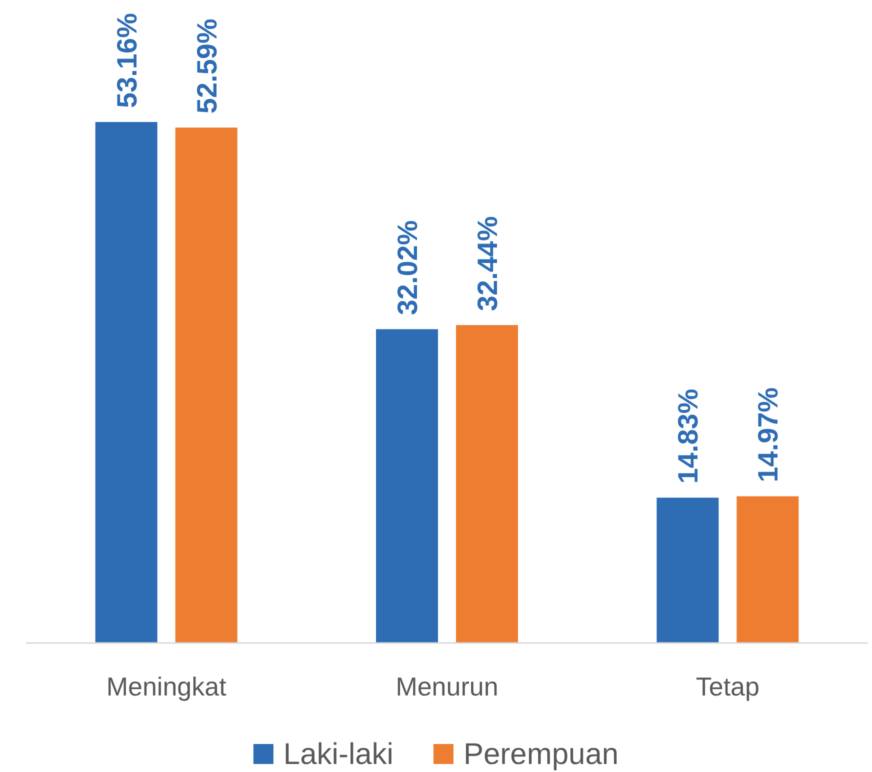  I want to click on data-label: 14.97%, so click(768, 434).